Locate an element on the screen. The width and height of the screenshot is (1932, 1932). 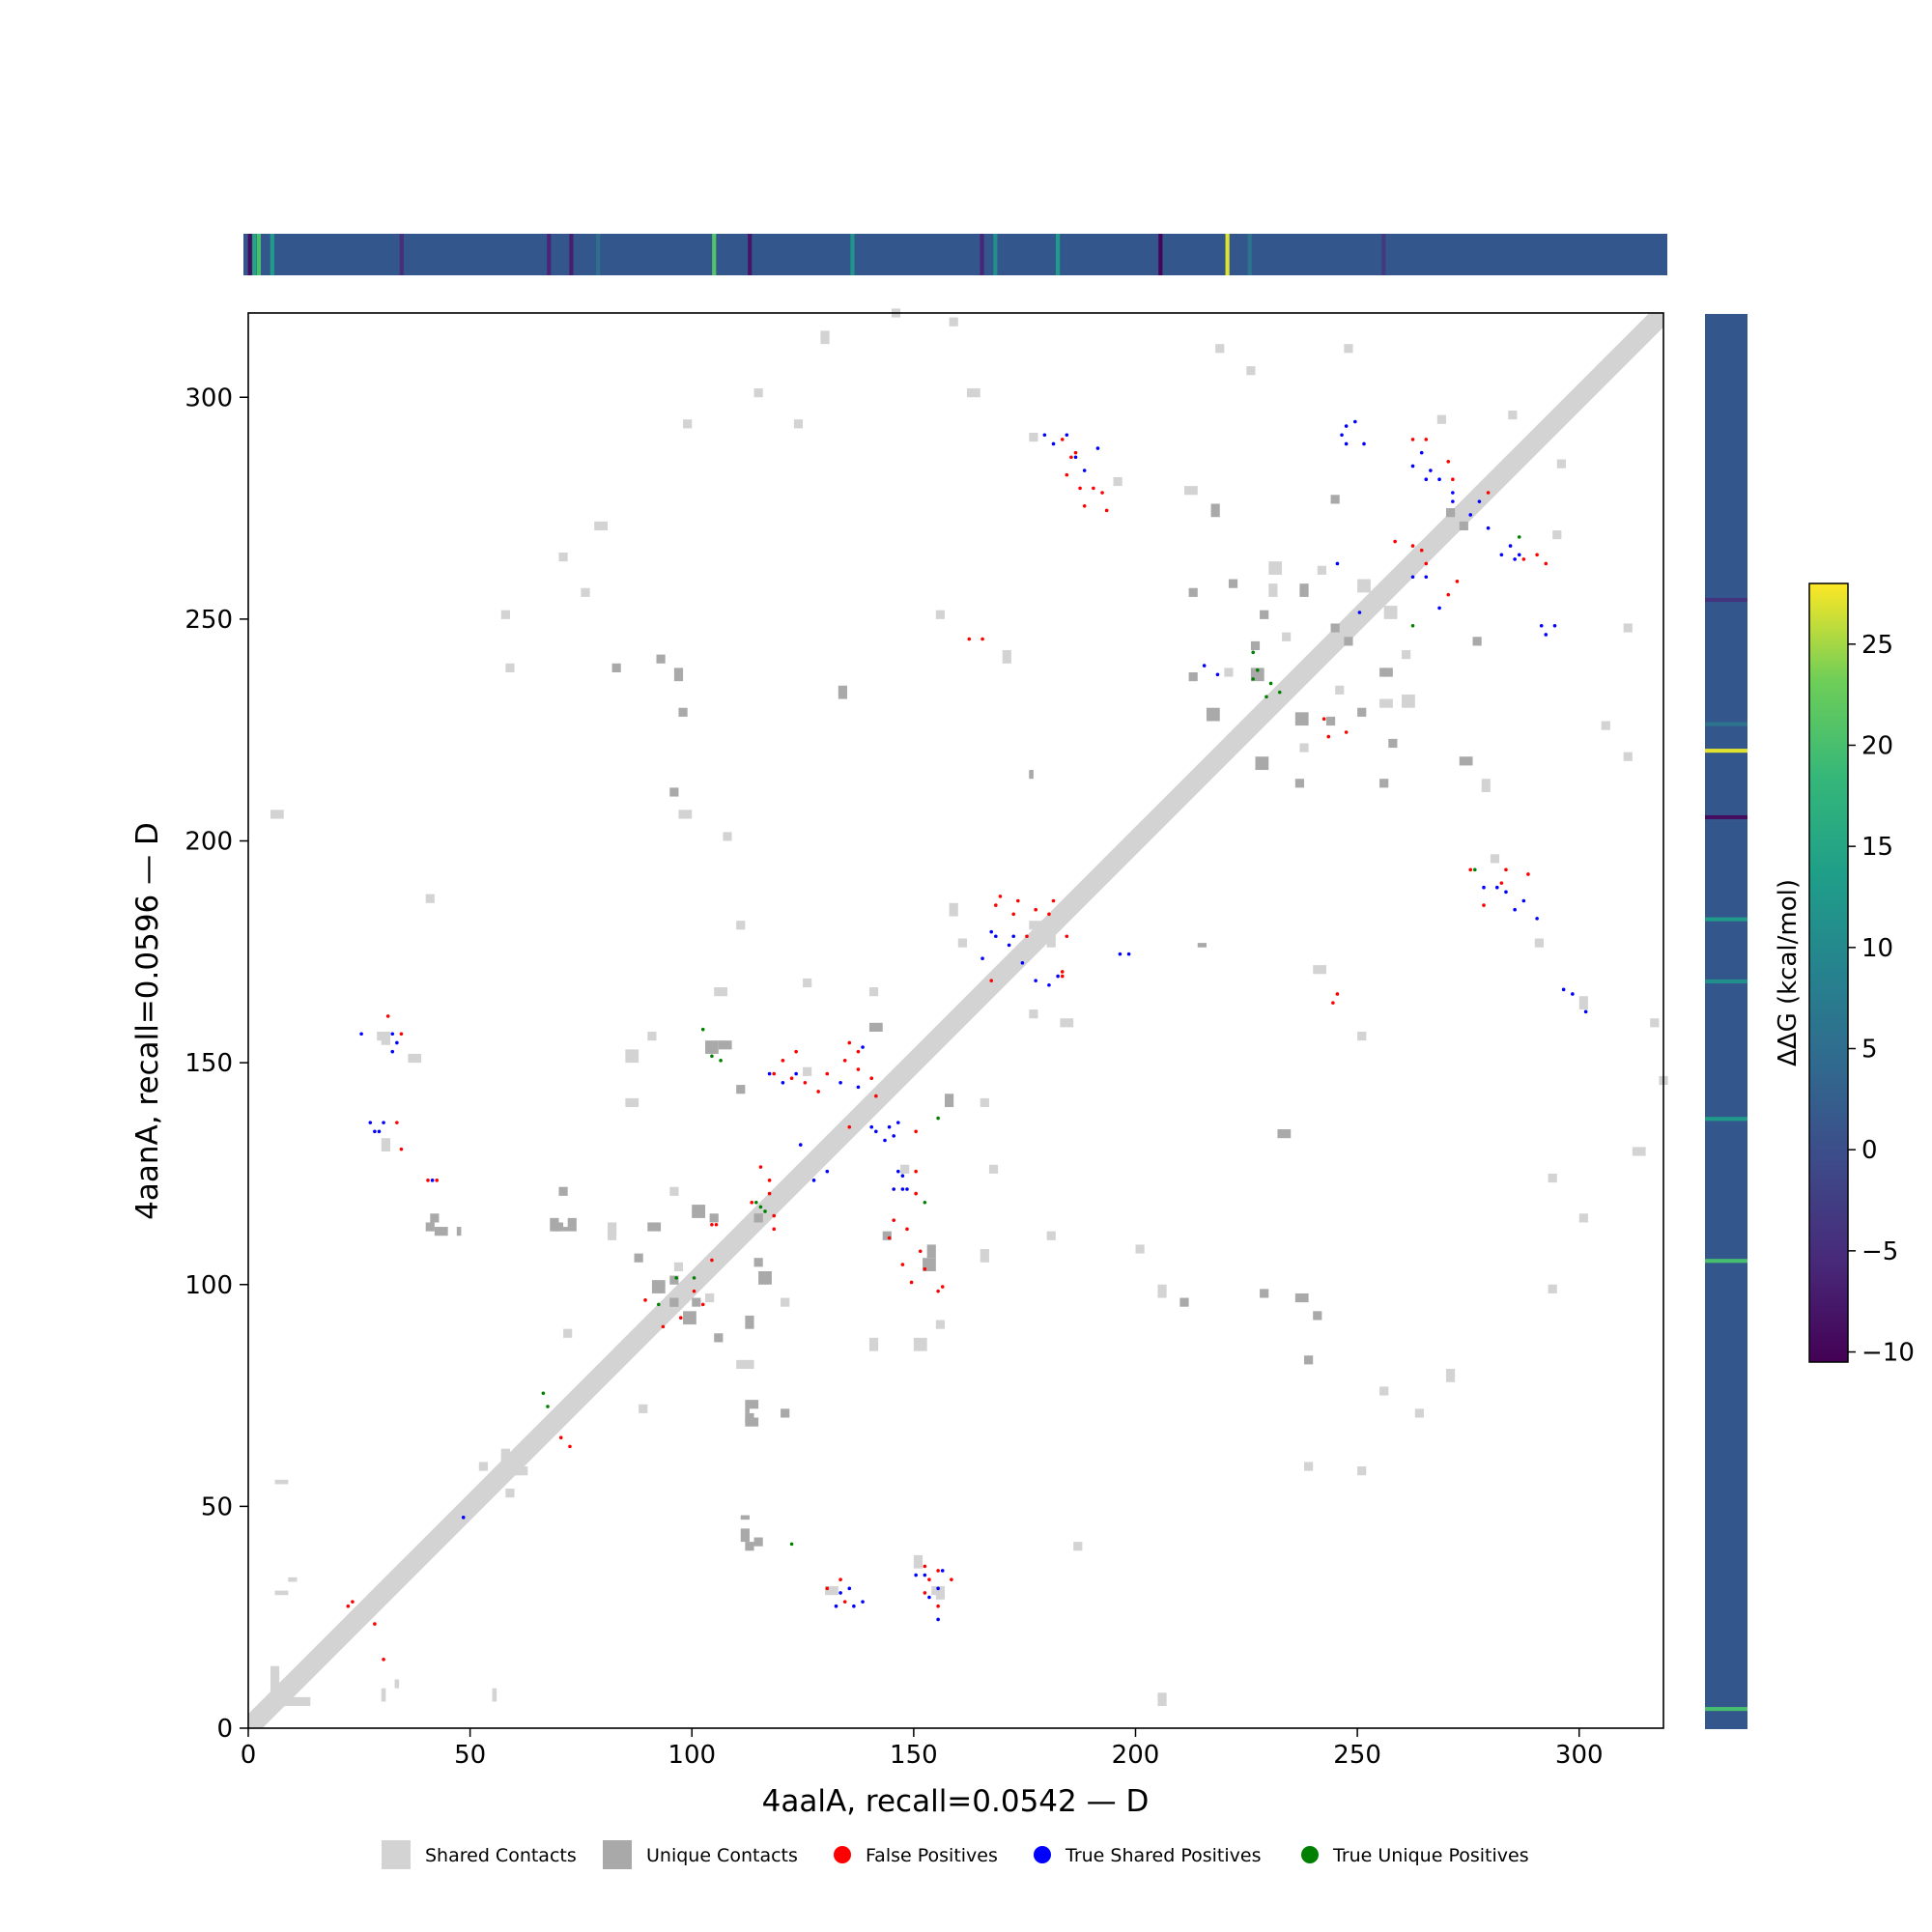
y-tick-label: 250 is located at coordinates (209, 620).